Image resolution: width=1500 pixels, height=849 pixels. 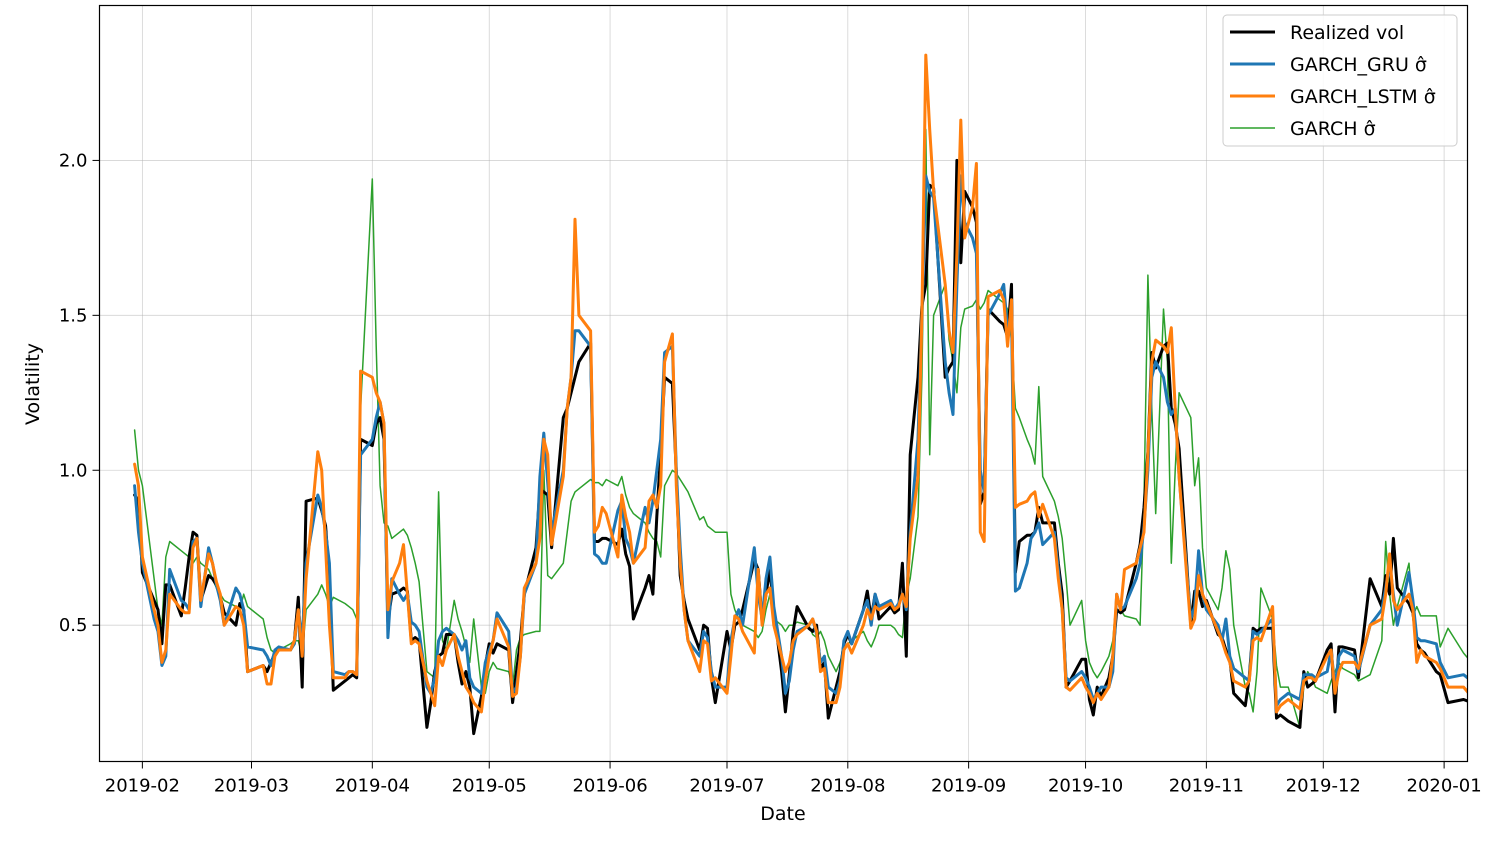 I want to click on legend-item-garch-lstm: GARCH_LSTM σ̂, so click(x=1363, y=97).